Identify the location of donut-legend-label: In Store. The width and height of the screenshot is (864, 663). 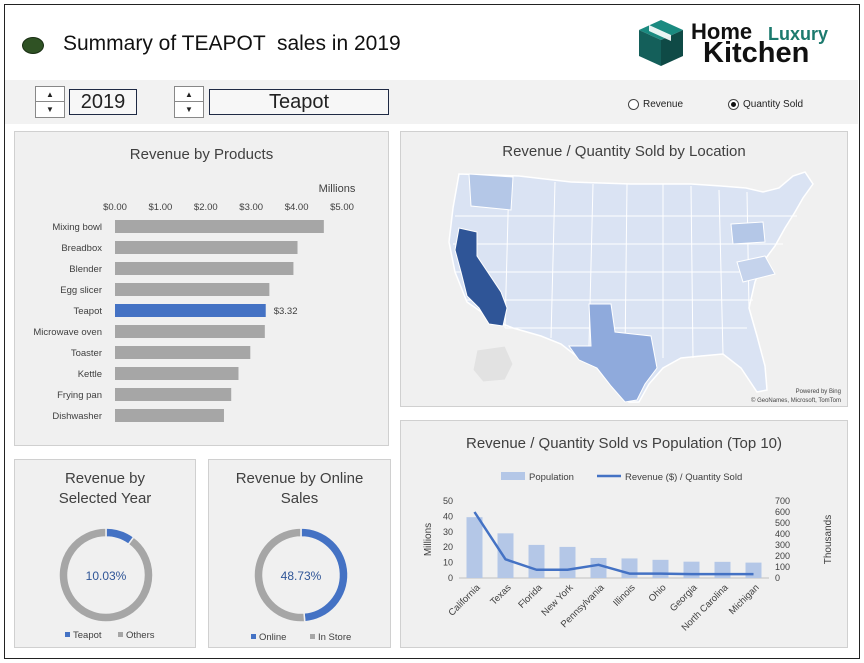
(334, 637).